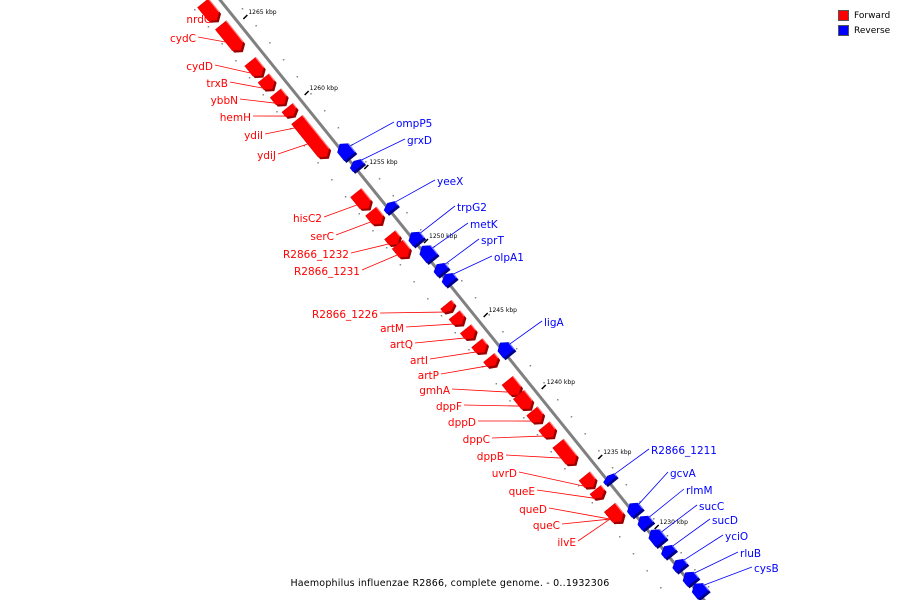 The image size is (900, 600). Describe the element at coordinates (266, 156) in the screenshot. I see `gene-label: ydiJ` at that location.